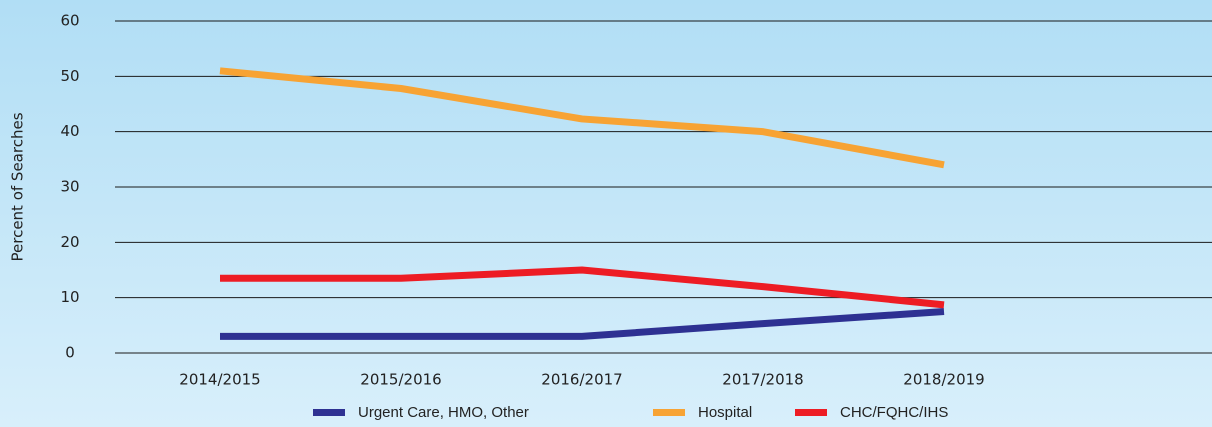  What do you see at coordinates (443, 412) in the screenshot?
I see `legend-label: Urgent Care, HMO, Other` at bounding box center [443, 412].